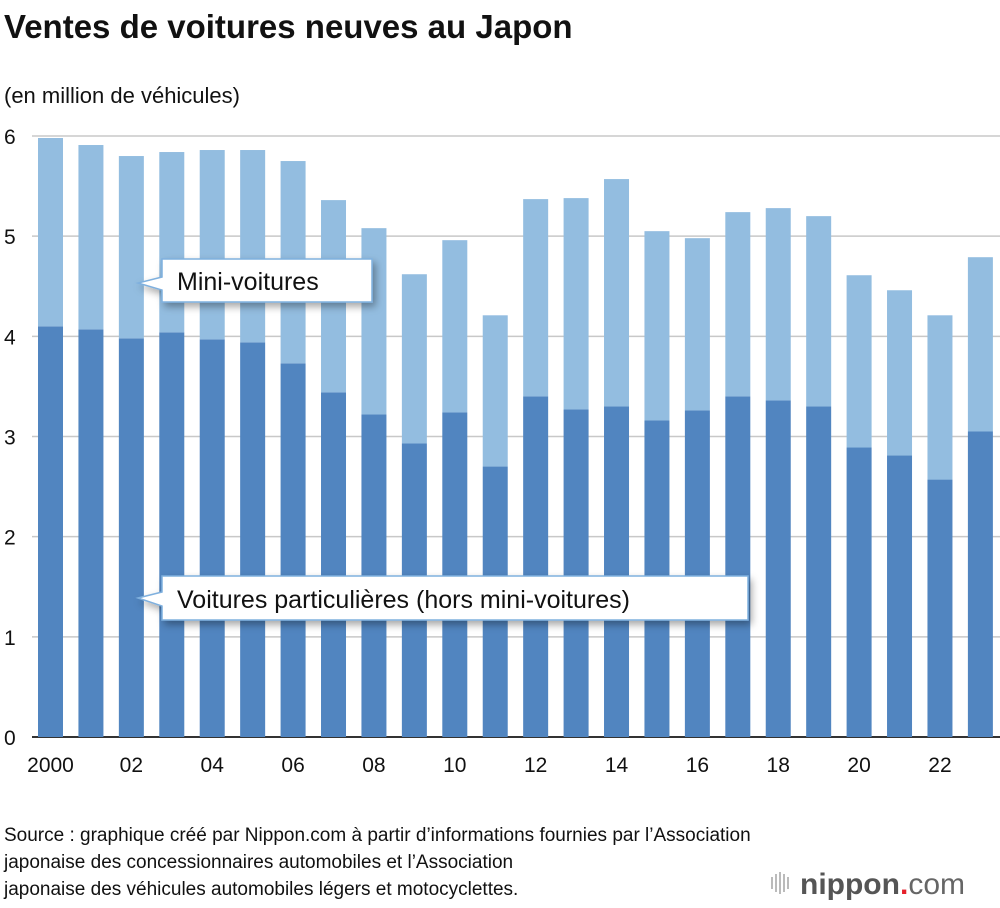 This screenshot has width=1000, height=908. I want to click on x-tick-labels: 2000 02 04 06 08 10 12 14 16 18 20 22, so click(489, 765).